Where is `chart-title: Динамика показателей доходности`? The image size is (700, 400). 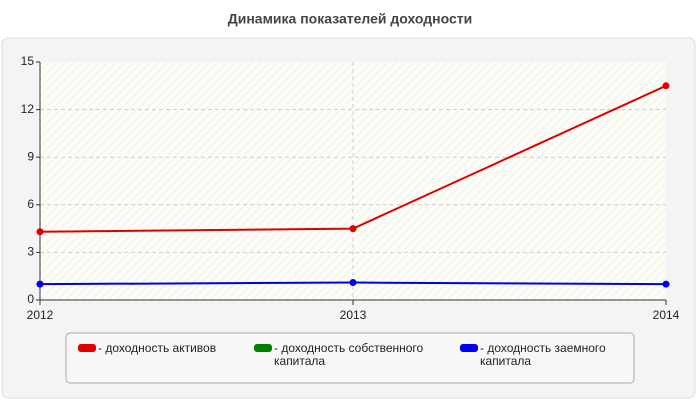 chart-title: Динамика показателей доходности is located at coordinates (350, 19).